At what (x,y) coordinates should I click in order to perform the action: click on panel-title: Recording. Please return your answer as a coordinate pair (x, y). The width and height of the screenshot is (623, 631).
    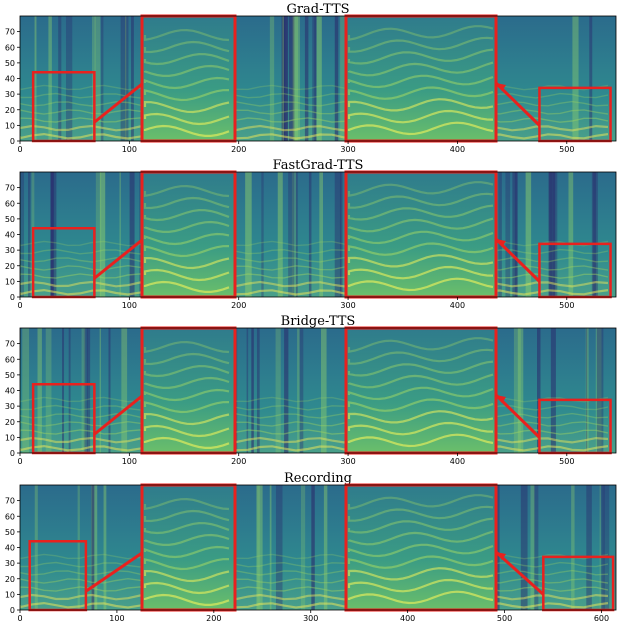
    Looking at the image, I should click on (318, 478).